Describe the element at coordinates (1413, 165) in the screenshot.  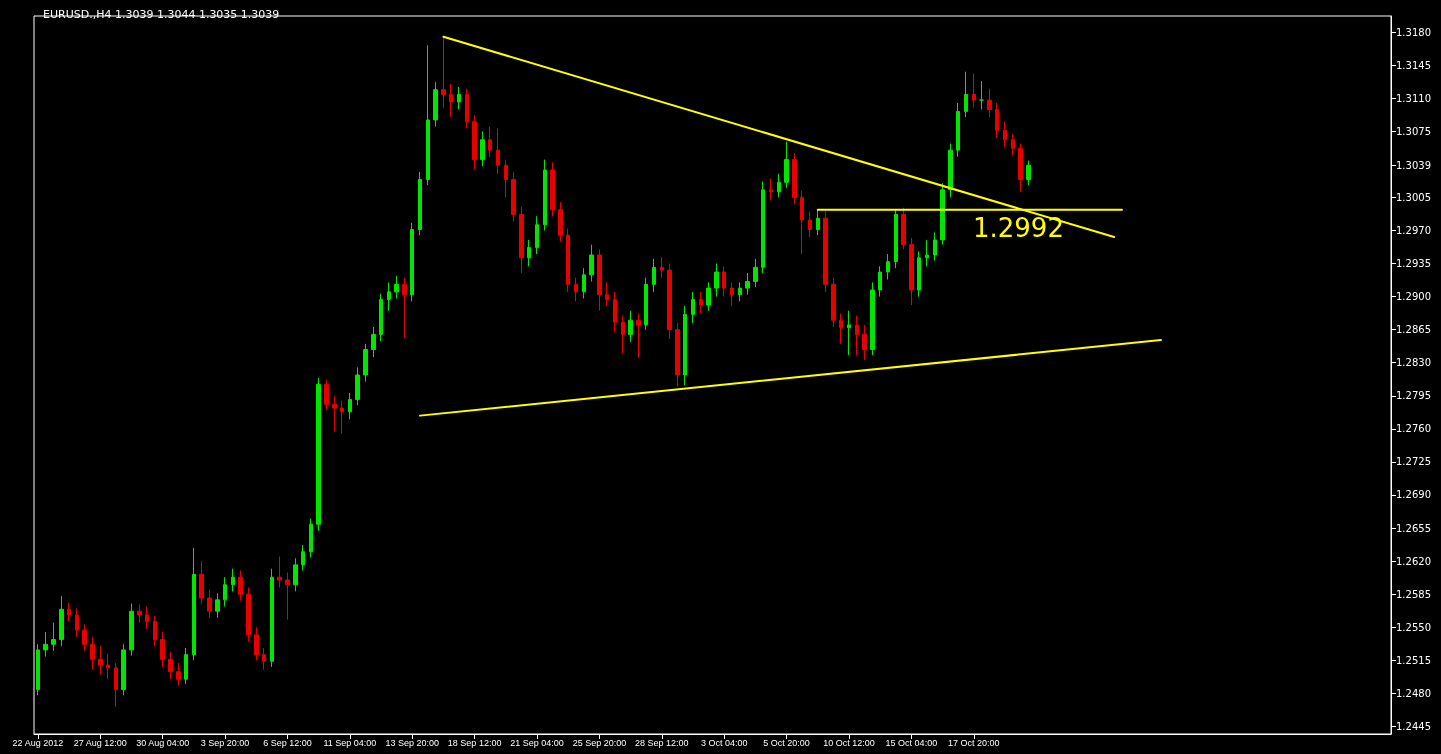
I see `y-tick-label: 1.3039` at that location.